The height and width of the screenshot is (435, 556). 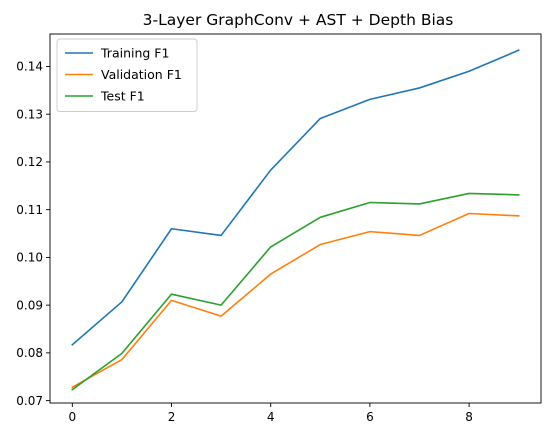 What do you see at coordinates (29, 401) in the screenshot?
I see `y-tick-label: 0.07` at bounding box center [29, 401].